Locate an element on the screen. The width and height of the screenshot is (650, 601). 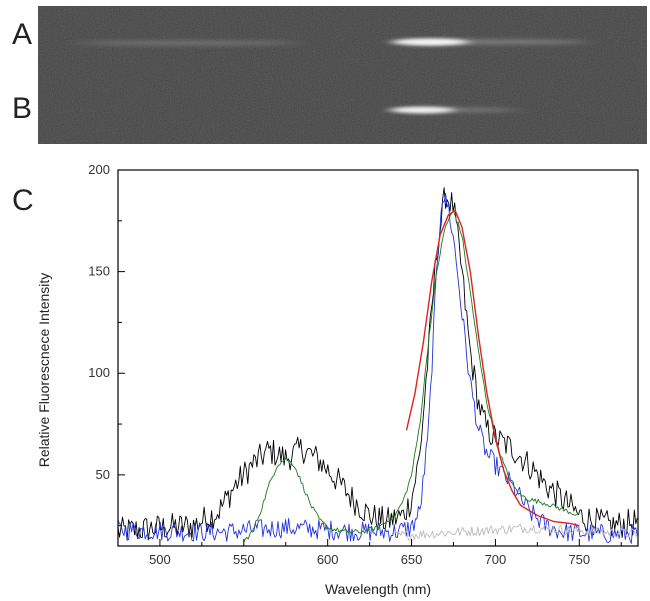
x-tick-label: 750 is located at coordinates (579, 559).